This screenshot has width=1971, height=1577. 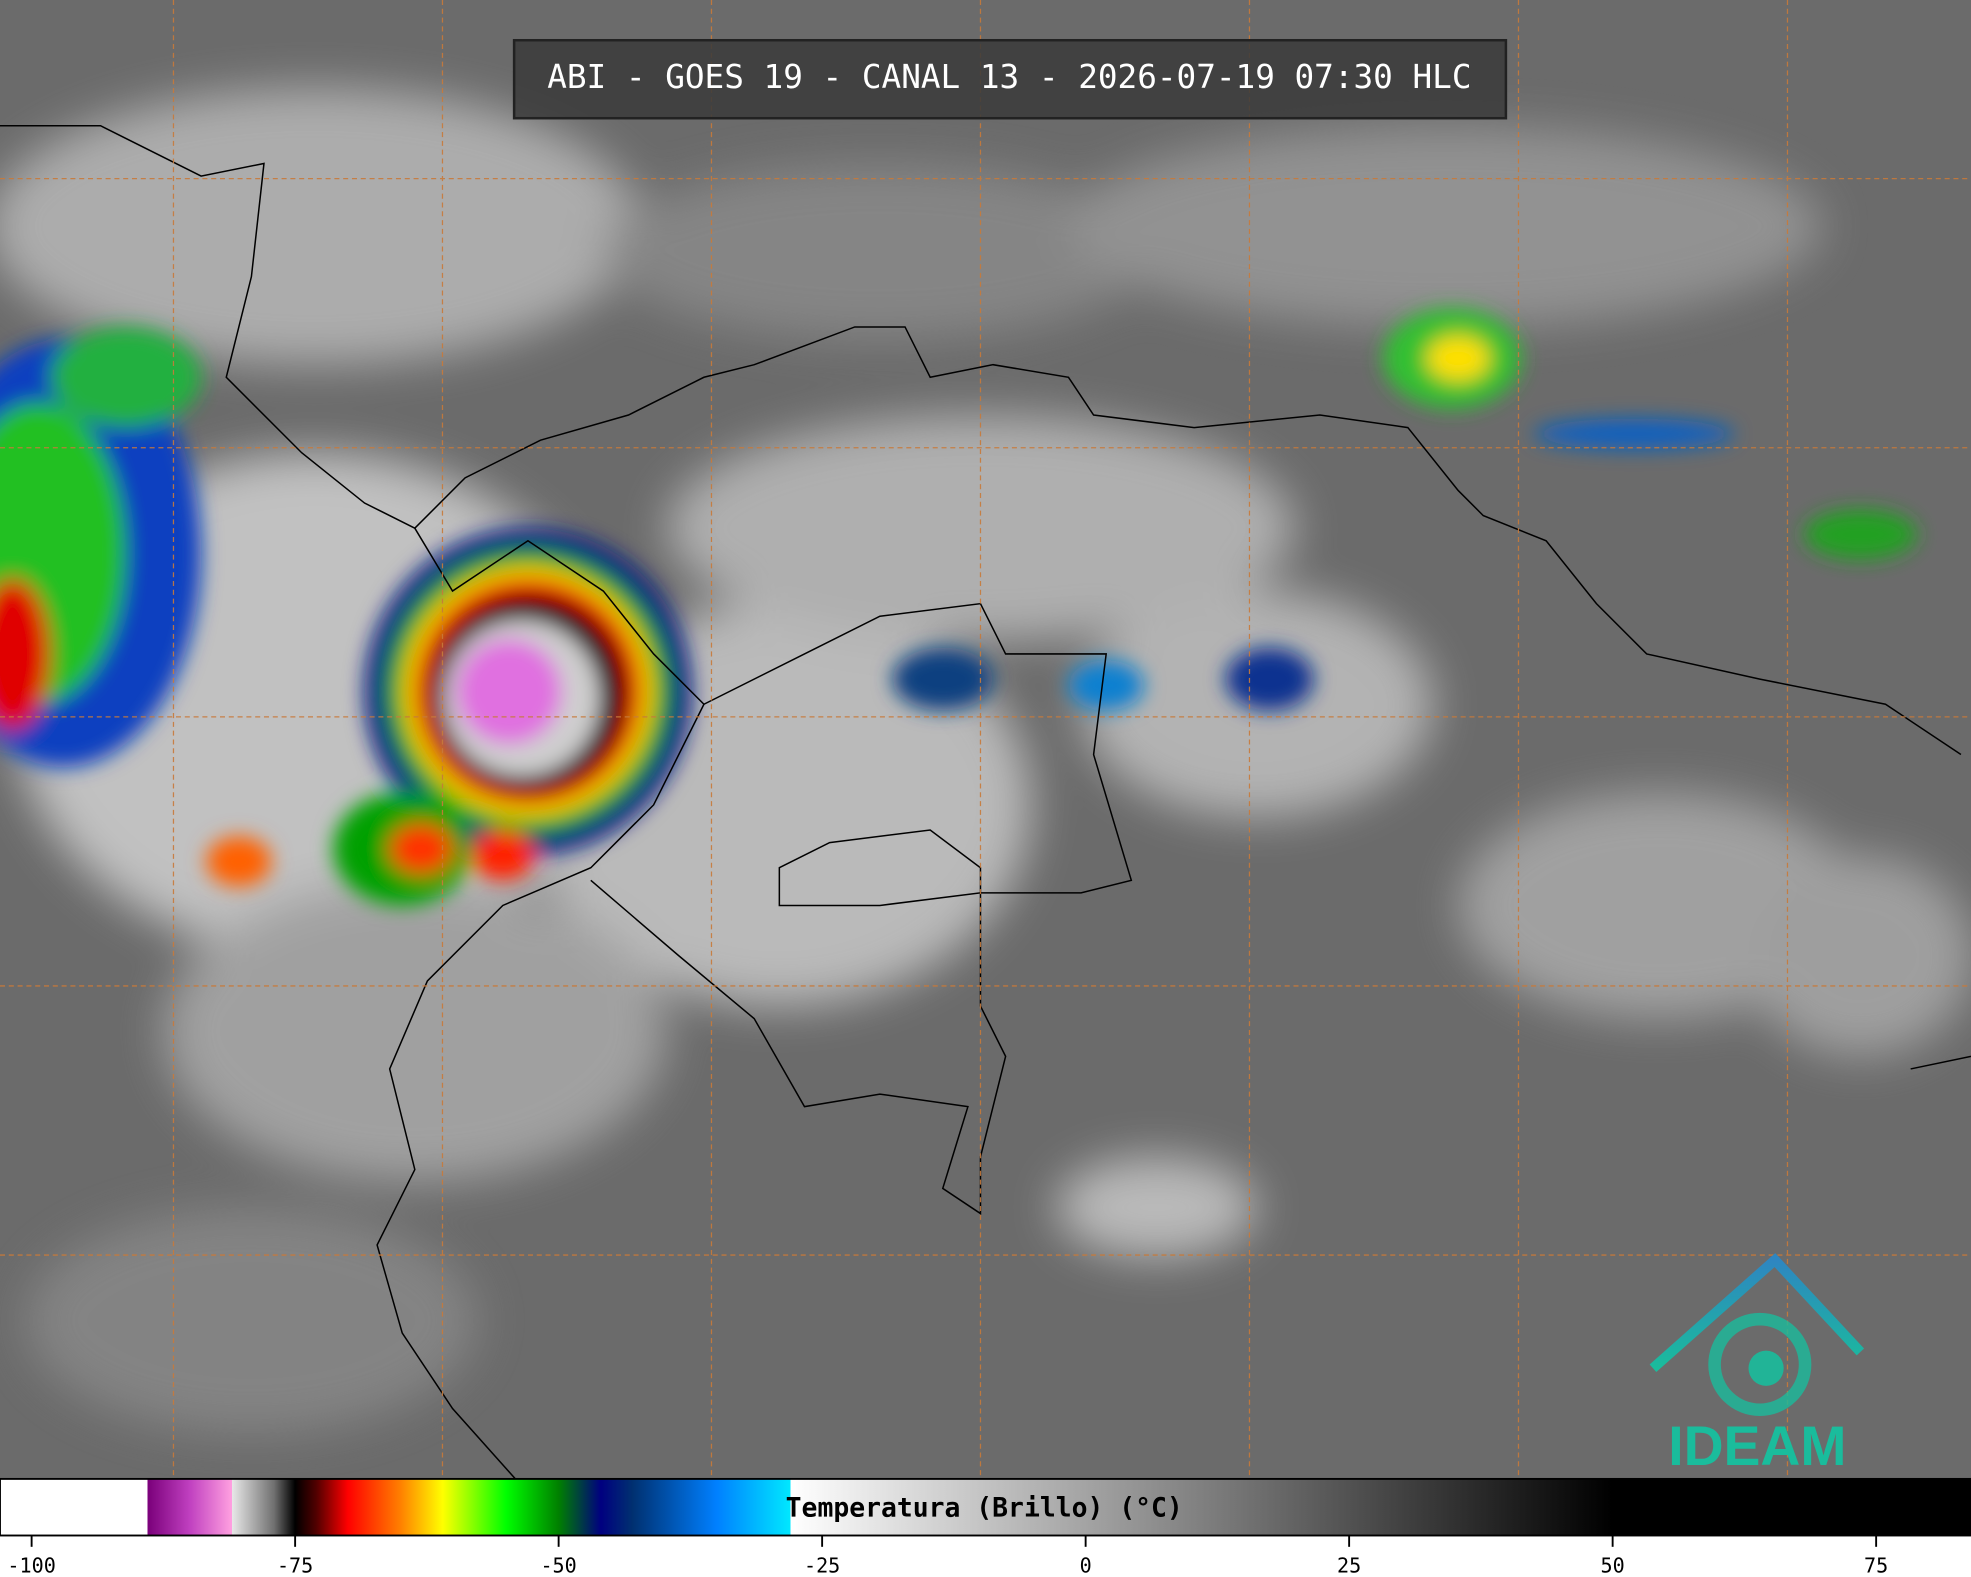 I want to click on logo-text: IDEAM, so click(x=1757, y=1446).